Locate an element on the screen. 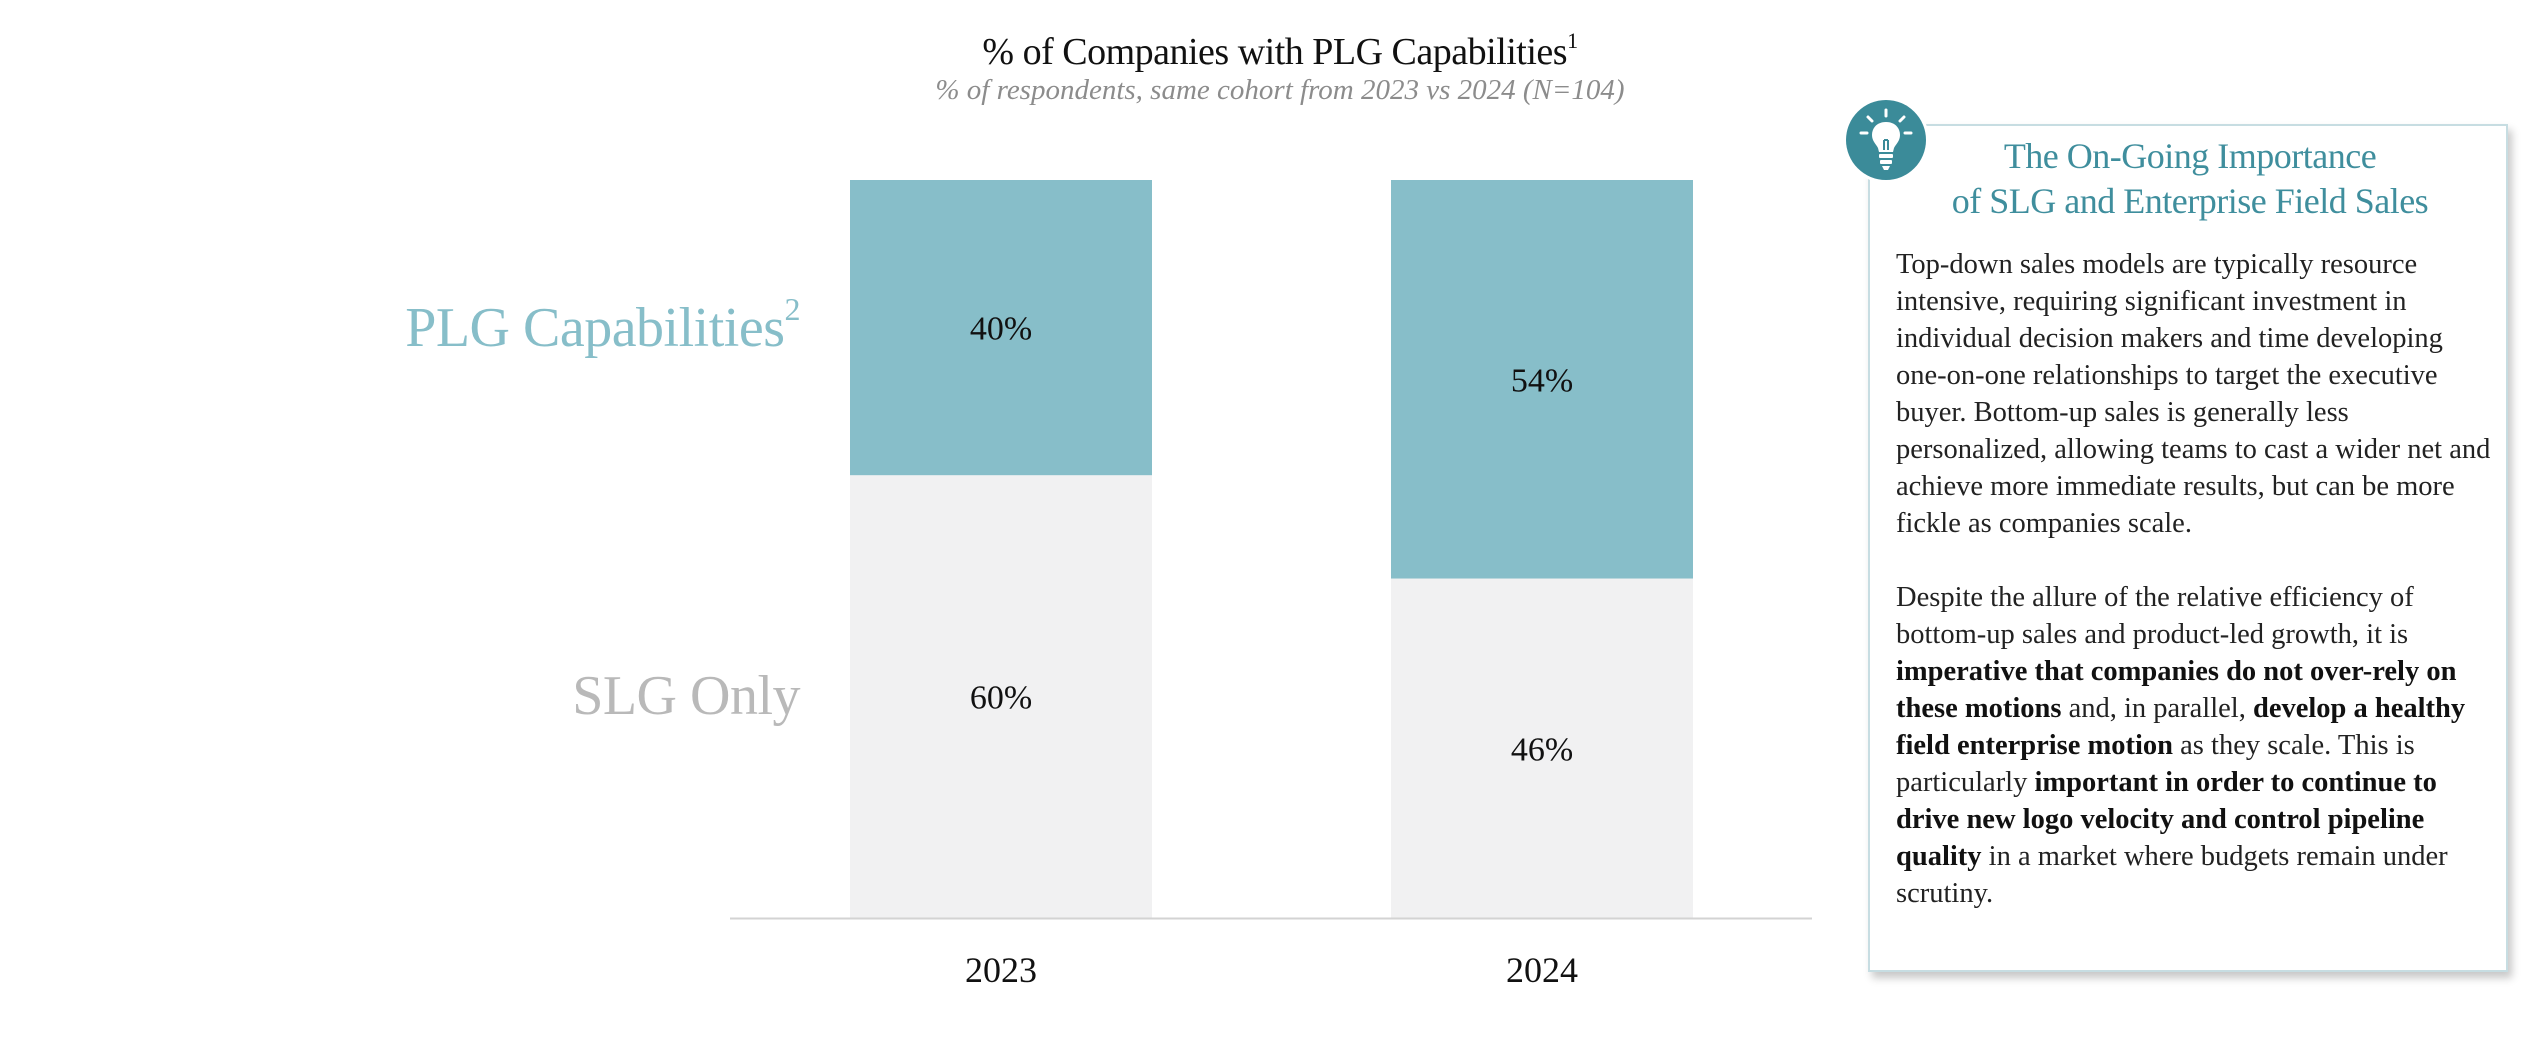  series-label-plg: PLG Capabilities2 is located at coordinates (550, 326).